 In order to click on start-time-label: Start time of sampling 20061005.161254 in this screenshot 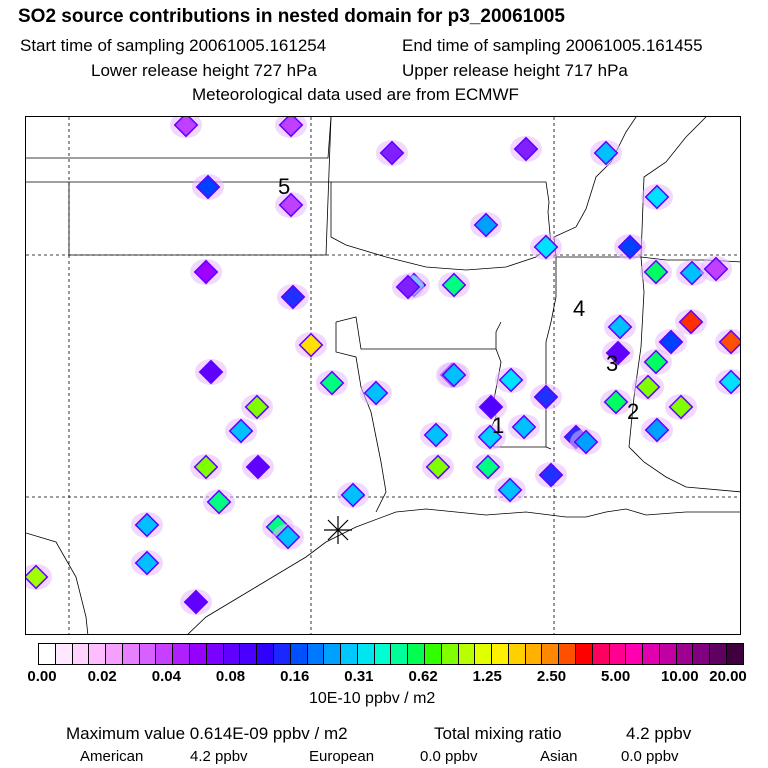, I will do `click(173, 45)`.